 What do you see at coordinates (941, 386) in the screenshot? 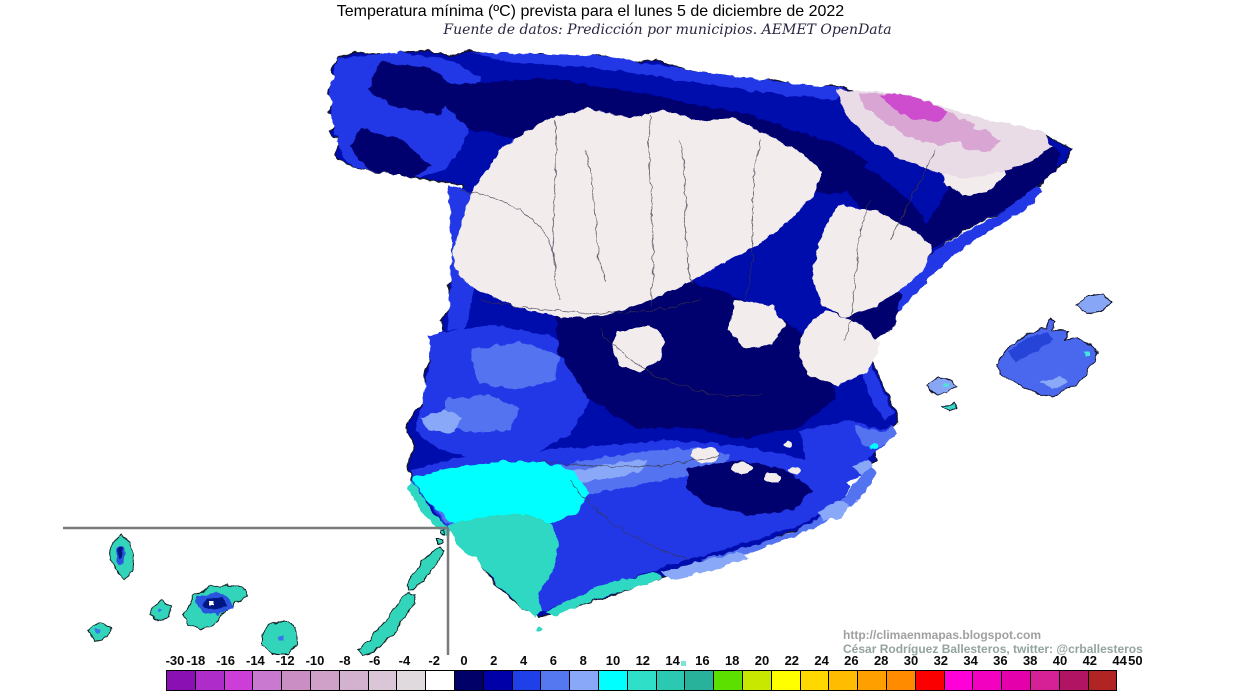
I see `ibiza` at bounding box center [941, 386].